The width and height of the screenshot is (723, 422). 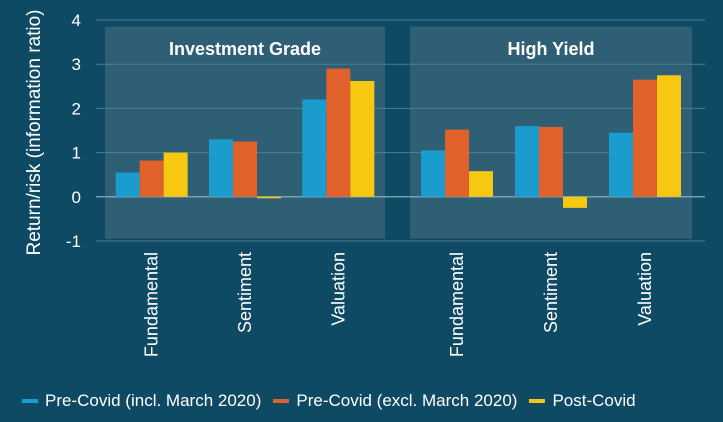 I want to click on y-tick-label: 2, so click(x=76, y=108).